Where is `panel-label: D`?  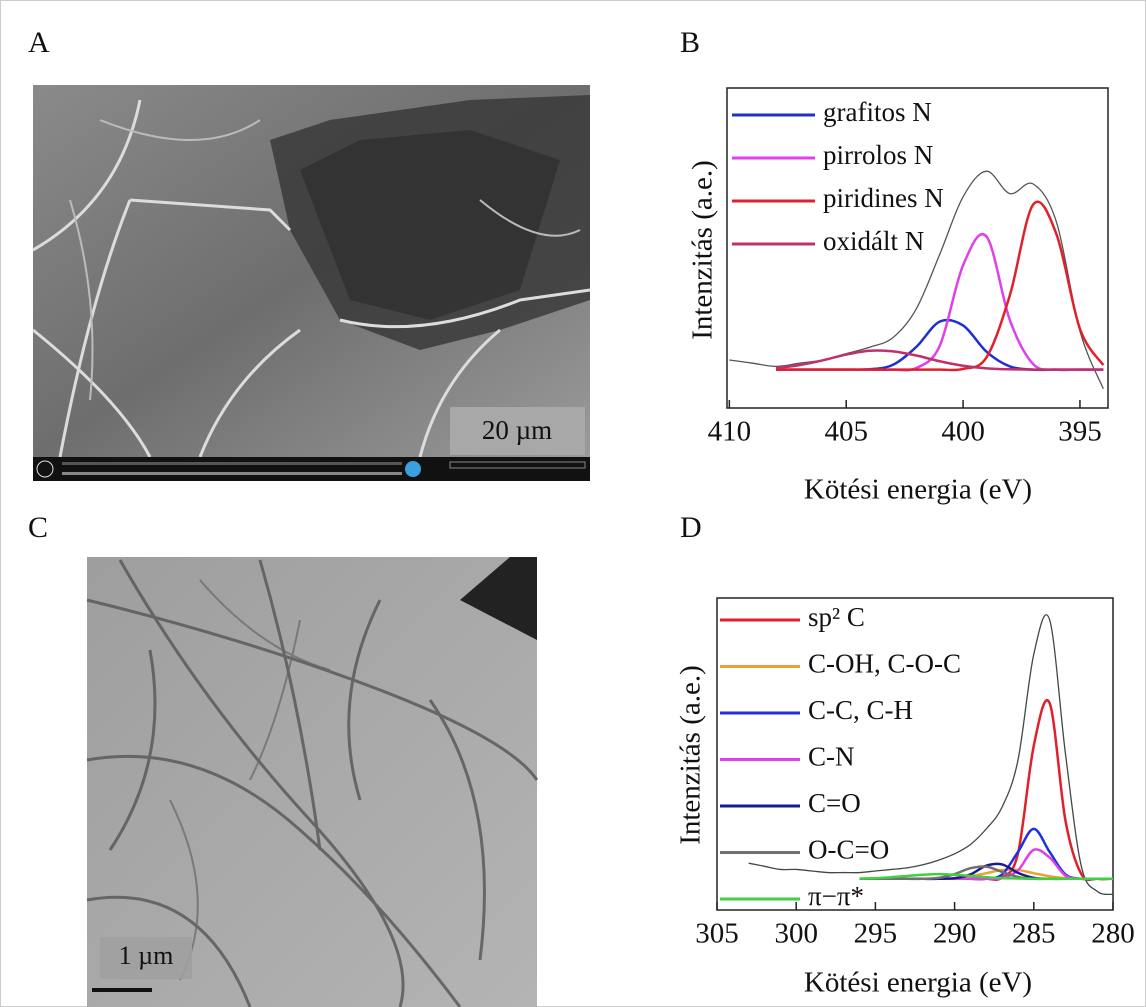
panel-label: D is located at coordinates (691, 527).